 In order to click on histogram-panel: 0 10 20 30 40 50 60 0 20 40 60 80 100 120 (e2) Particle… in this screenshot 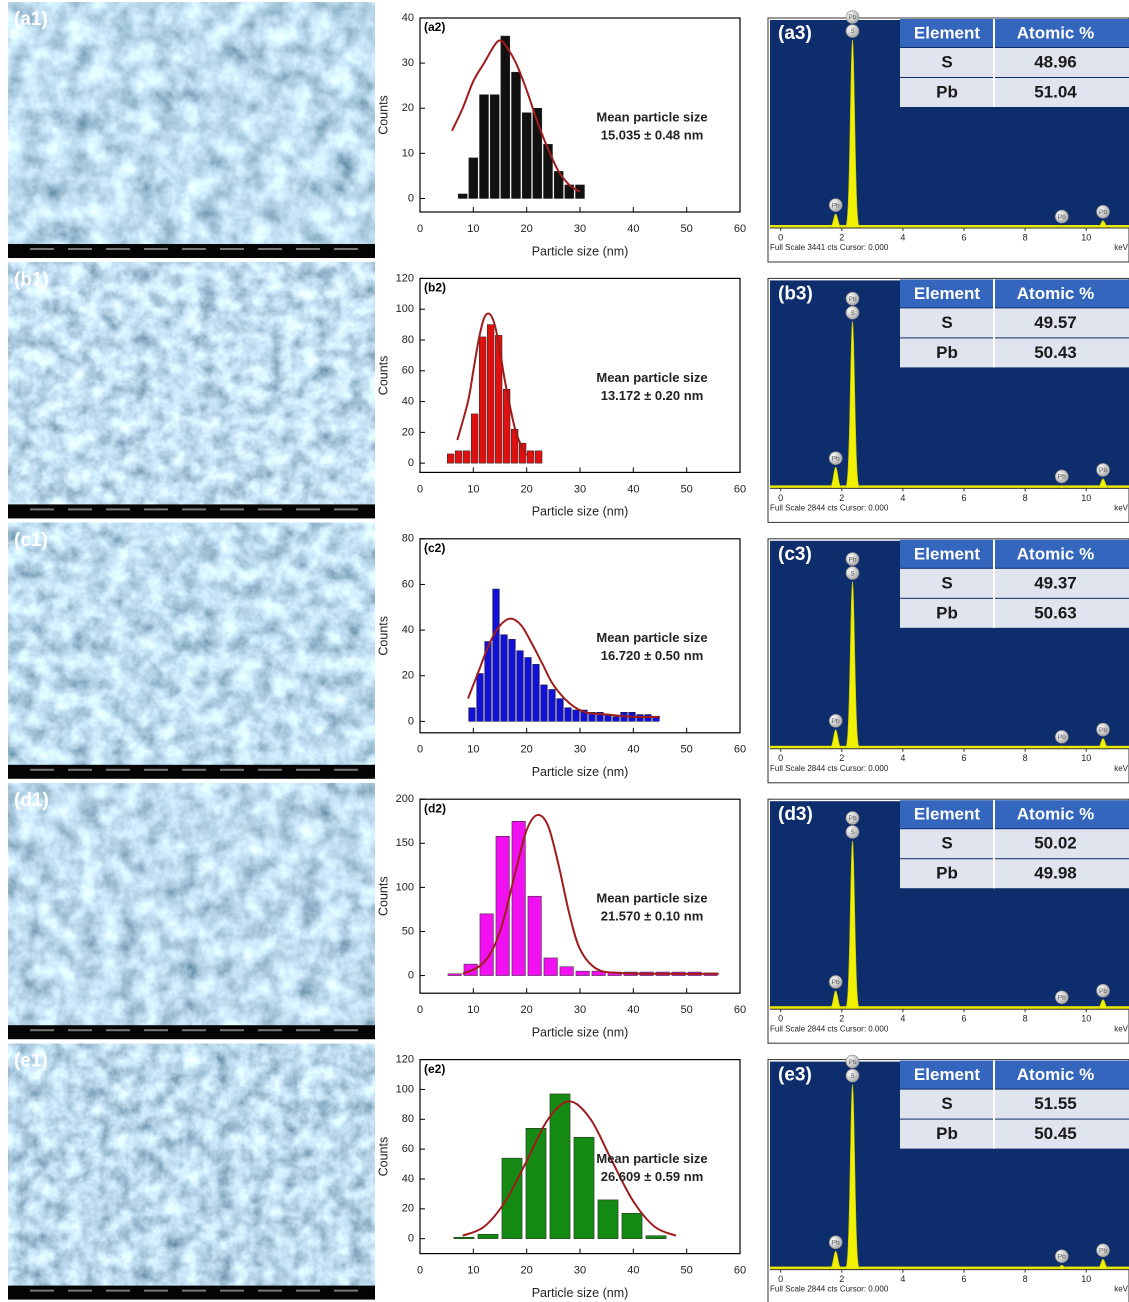, I will do `click(561, 1177)`.